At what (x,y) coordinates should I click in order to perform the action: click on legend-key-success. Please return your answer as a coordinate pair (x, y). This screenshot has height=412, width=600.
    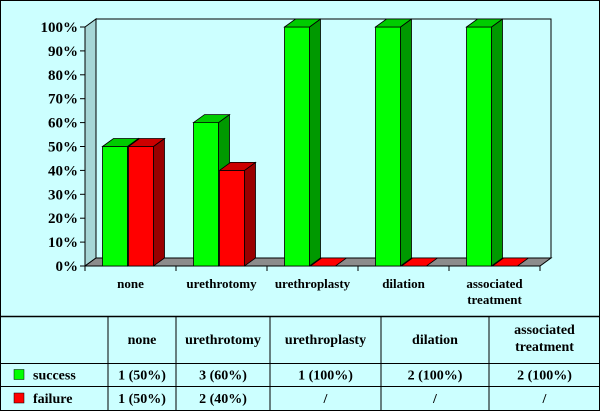
    Looking at the image, I should click on (19, 374).